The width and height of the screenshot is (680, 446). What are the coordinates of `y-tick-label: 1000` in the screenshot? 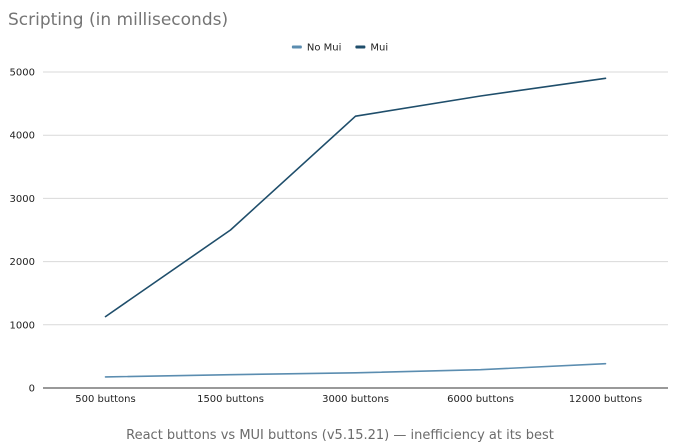 It's located at (22, 325).